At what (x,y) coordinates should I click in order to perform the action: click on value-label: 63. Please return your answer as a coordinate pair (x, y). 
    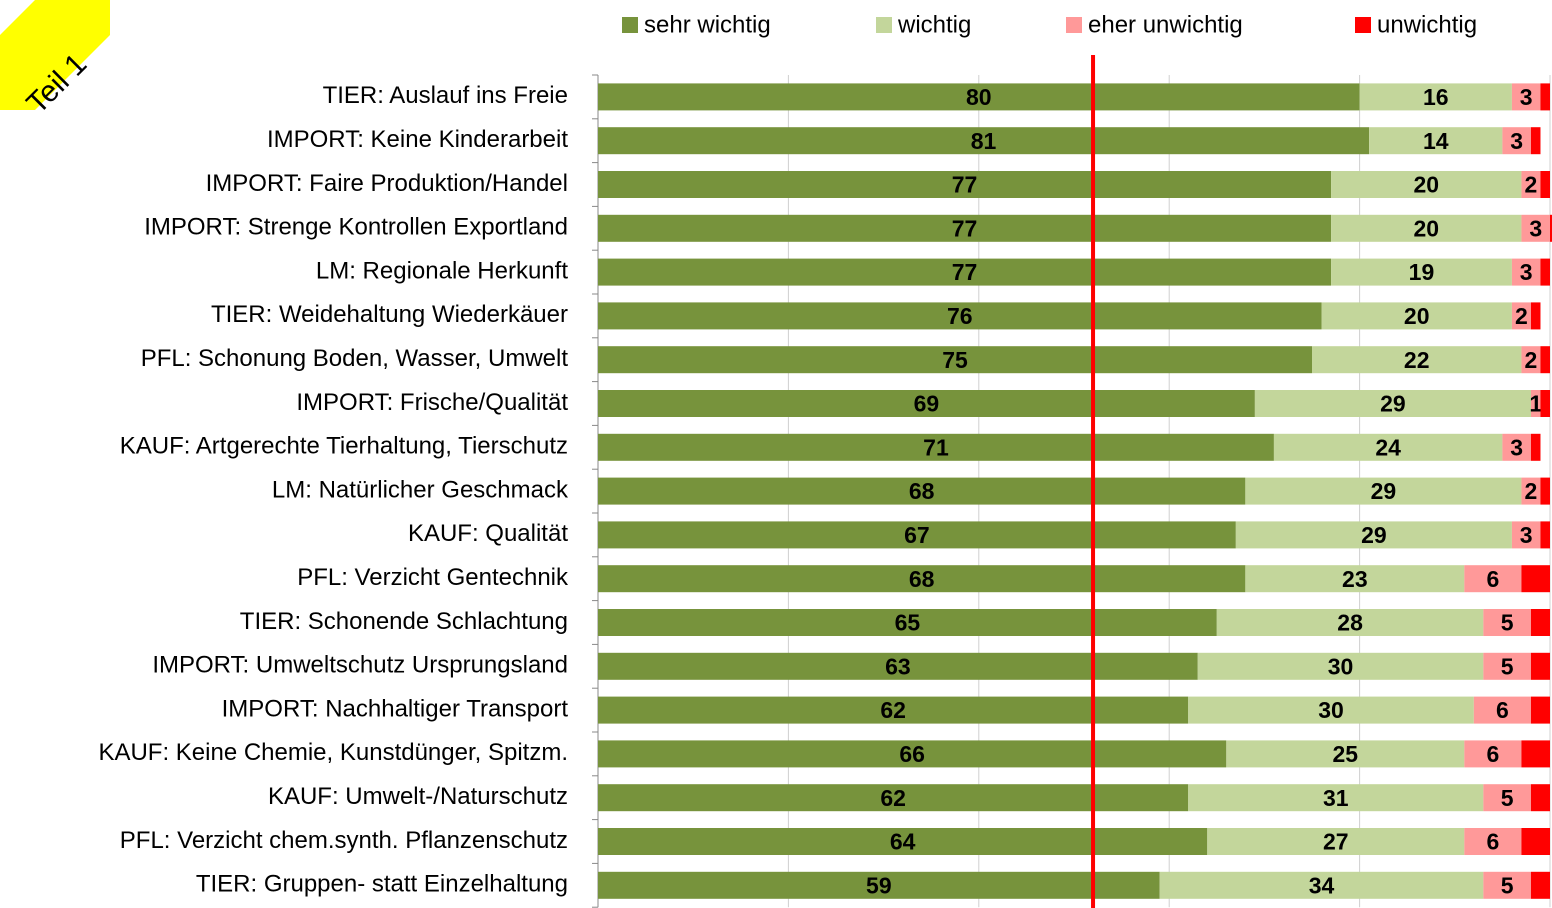
    Looking at the image, I should click on (898, 666).